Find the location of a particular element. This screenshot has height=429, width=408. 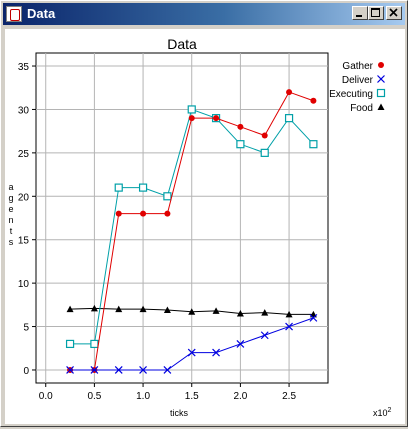

x-axis-label: ticks is located at coordinates (179, 413).